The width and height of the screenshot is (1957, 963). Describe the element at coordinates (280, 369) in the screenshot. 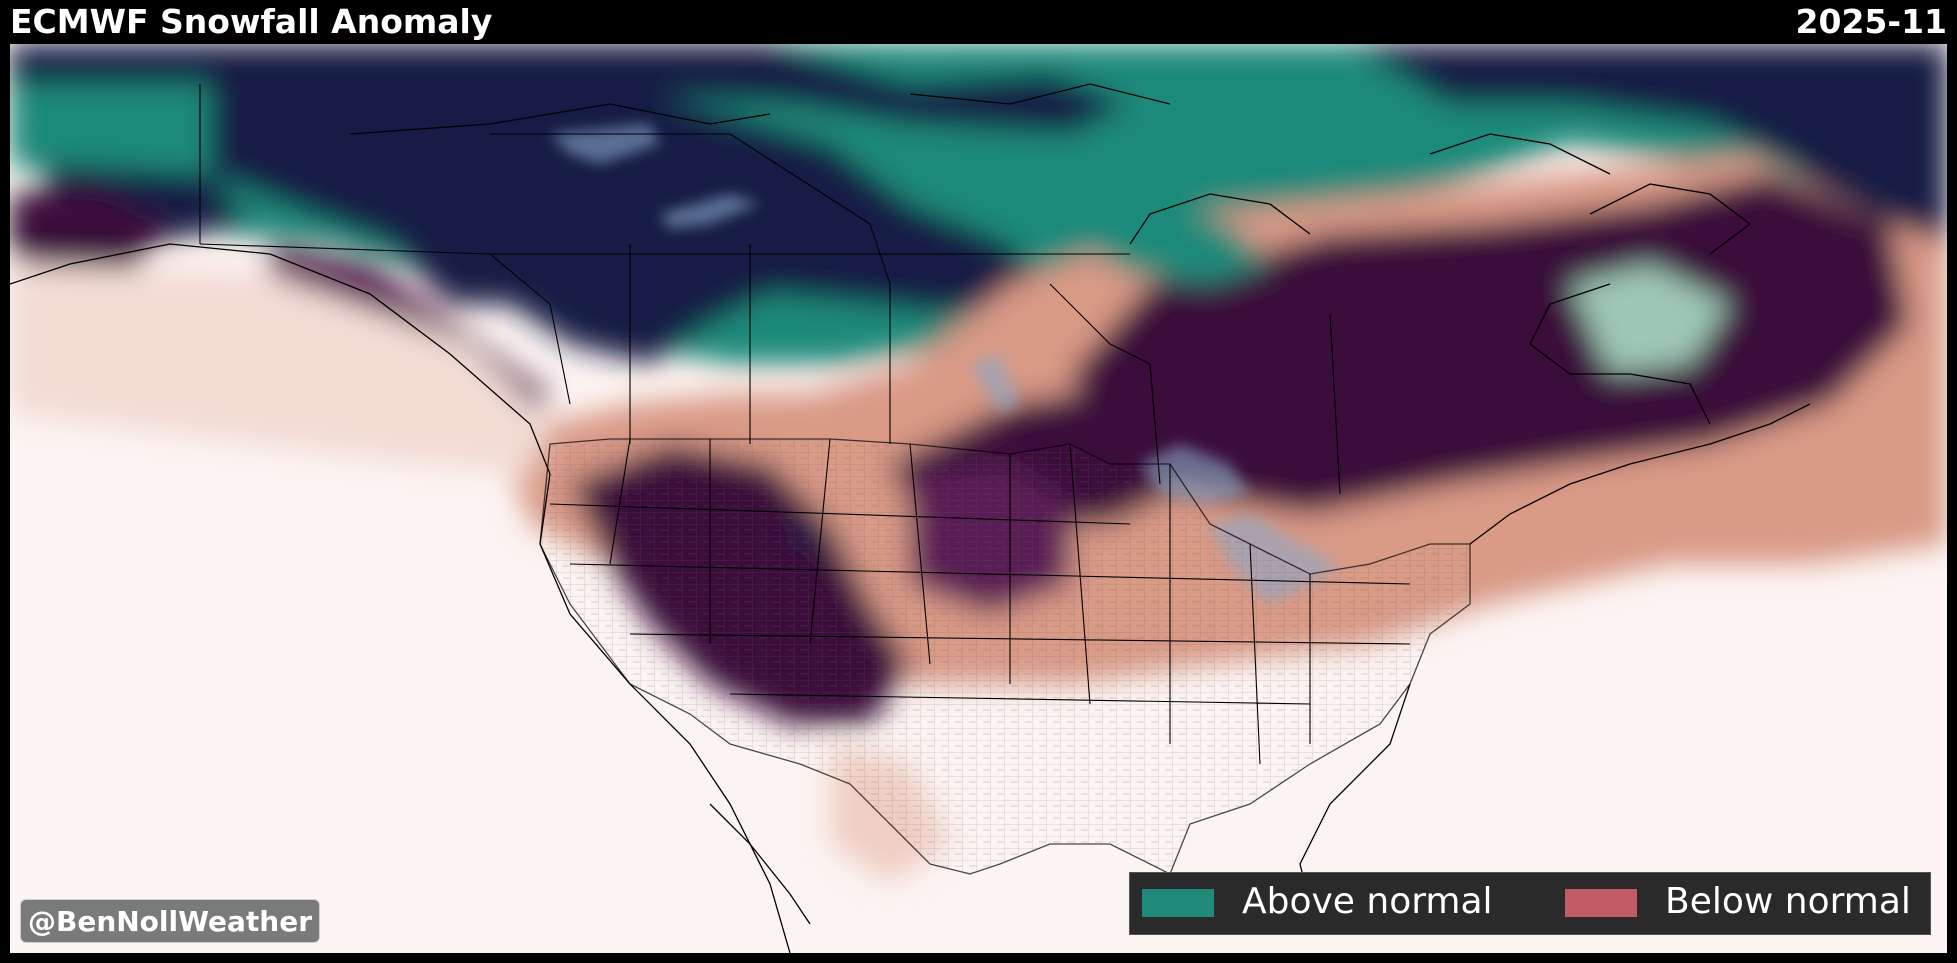

I see `below-pacific` at that location.